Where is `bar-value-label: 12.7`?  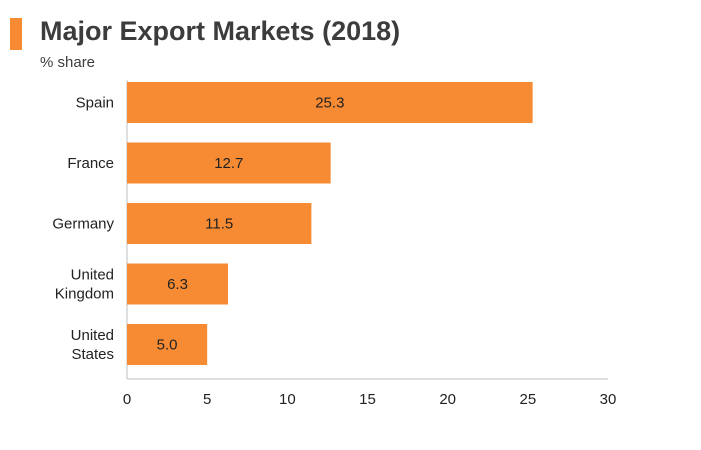 bar-value-label: 12.7 is located at coordinates (228, 163).